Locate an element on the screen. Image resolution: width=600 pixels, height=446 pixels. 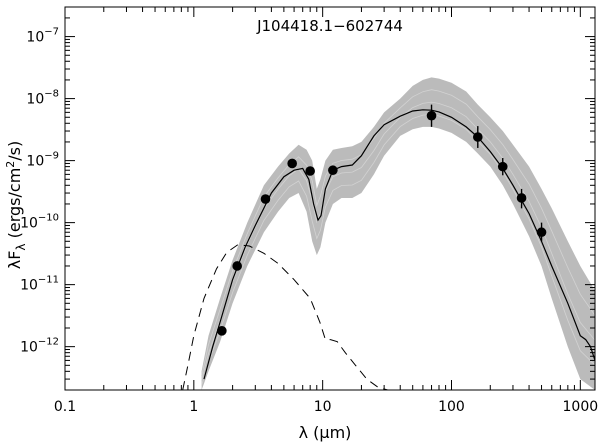
x-tick-label: 1 is located at coordinates (193, 407).